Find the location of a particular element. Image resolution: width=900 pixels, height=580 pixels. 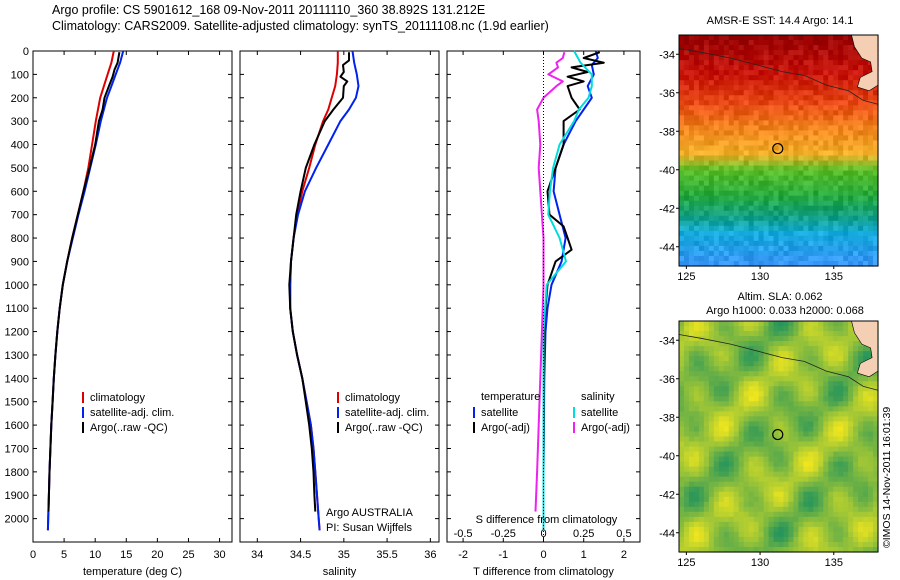

salinity-legend-title: salinity is located at coordinates (598, 397).